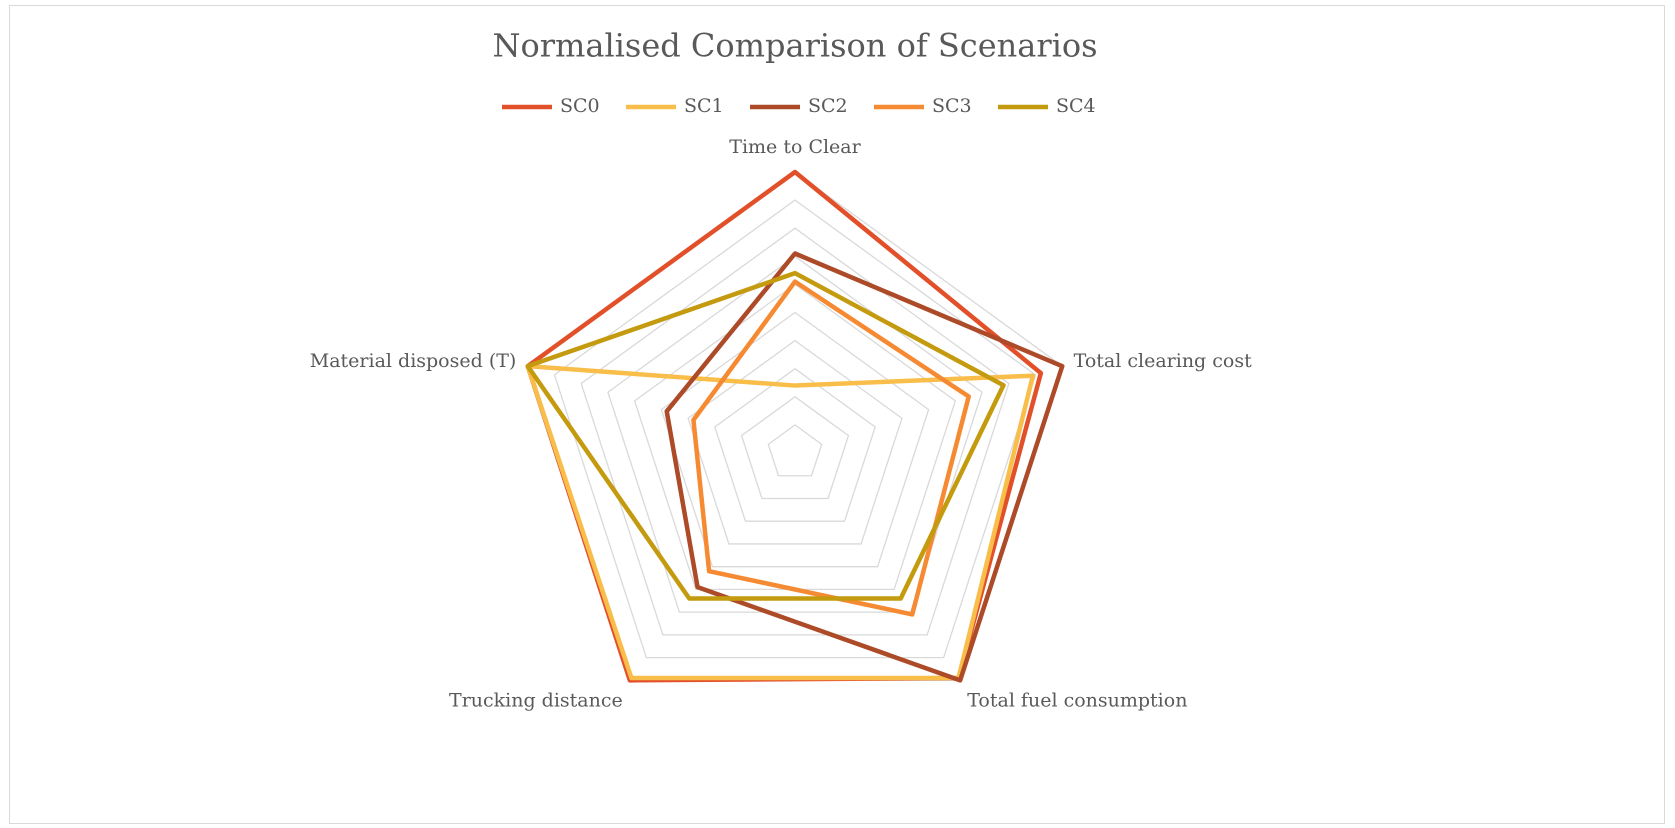 Image resolution: width=1675 pixels, height=828 pixels. I want to click on legend-label: SC3, so click(952, 106).